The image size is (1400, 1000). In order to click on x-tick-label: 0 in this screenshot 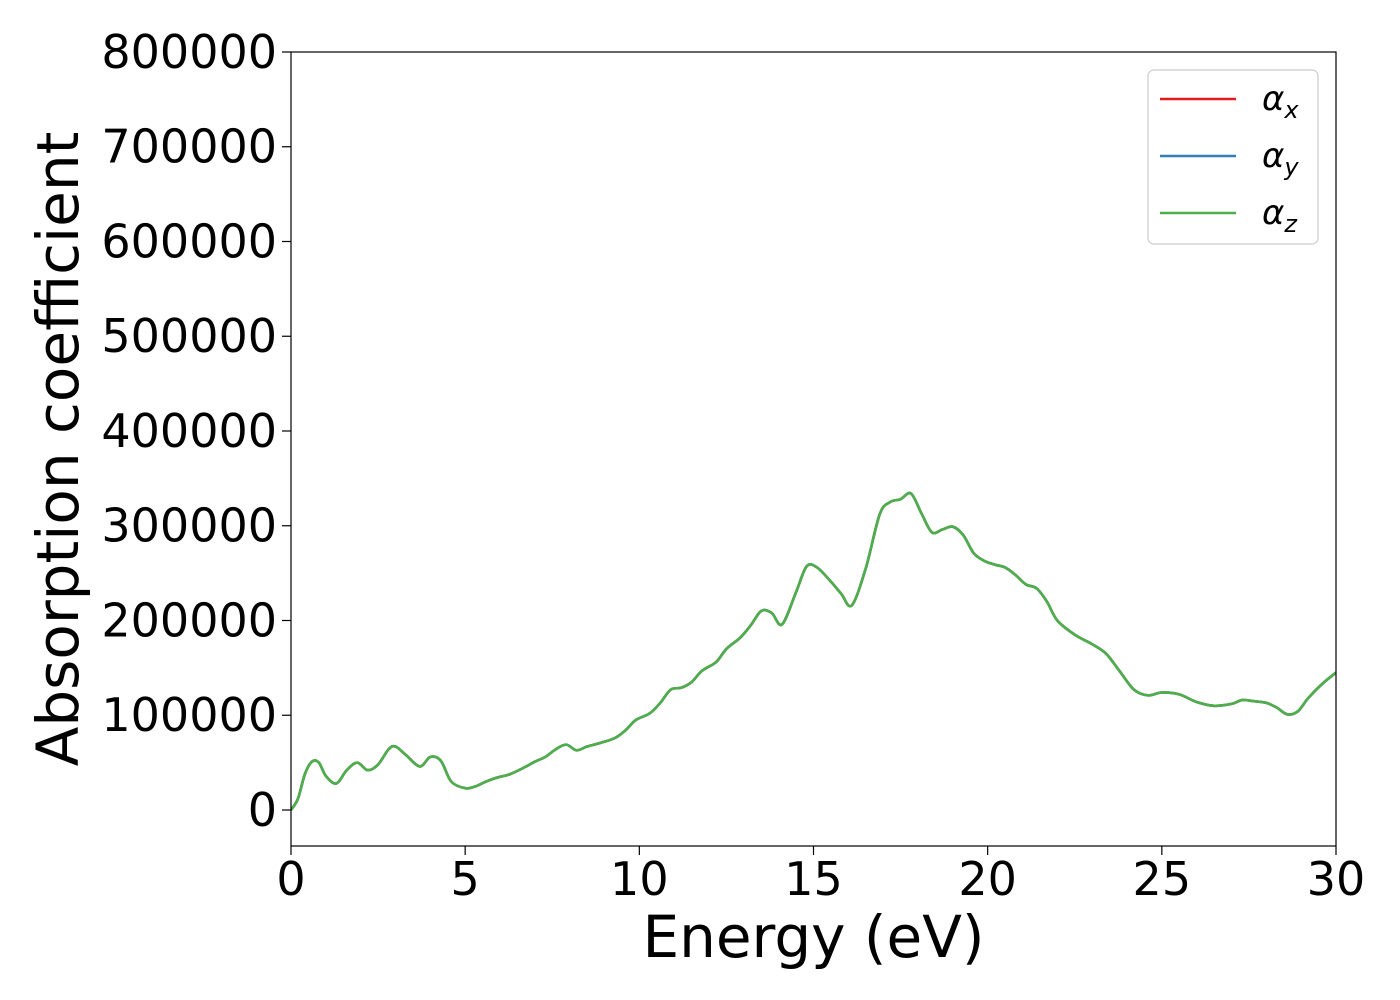, I will do `click(290, 879)`.